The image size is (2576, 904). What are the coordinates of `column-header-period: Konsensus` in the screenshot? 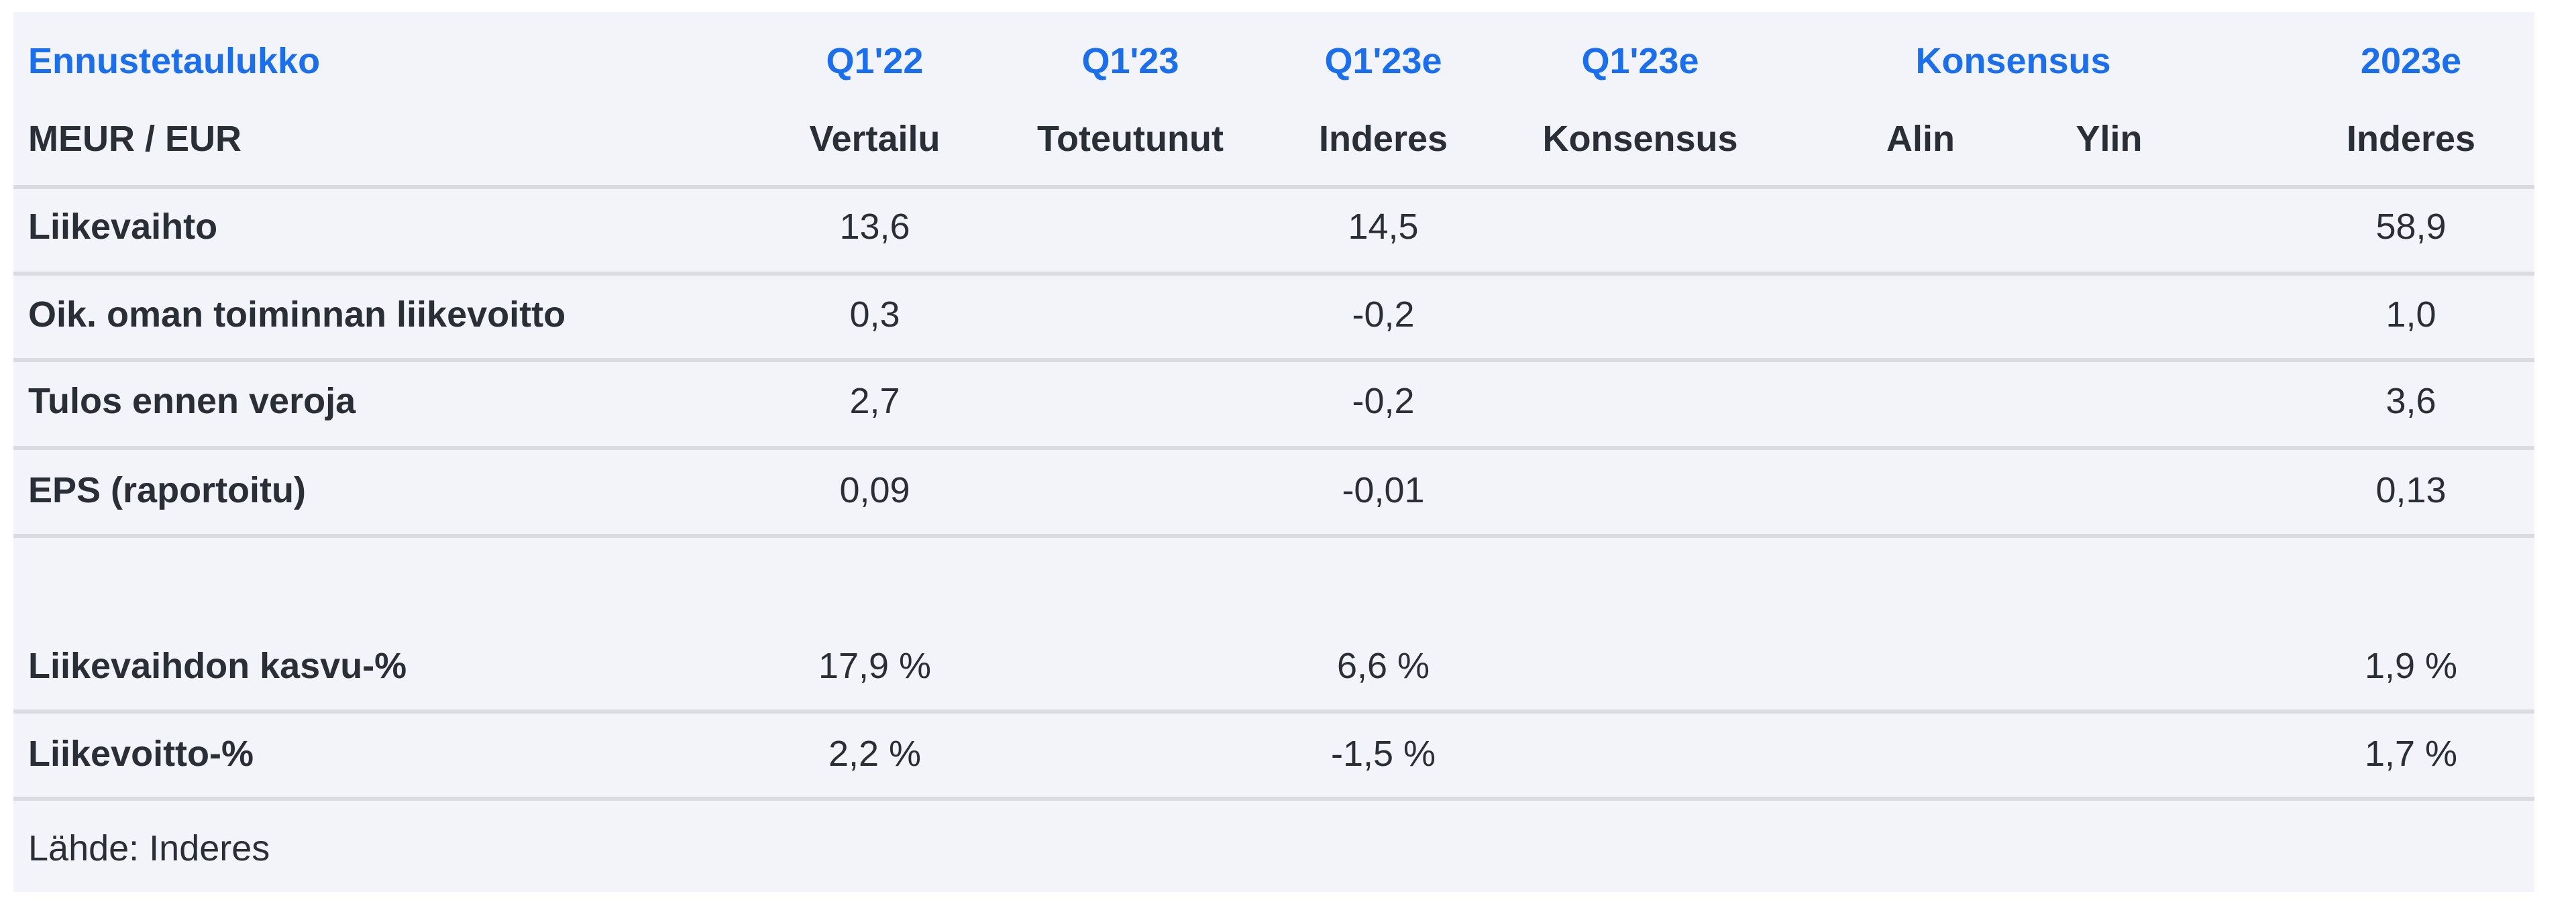 It's located at (2013, 61).